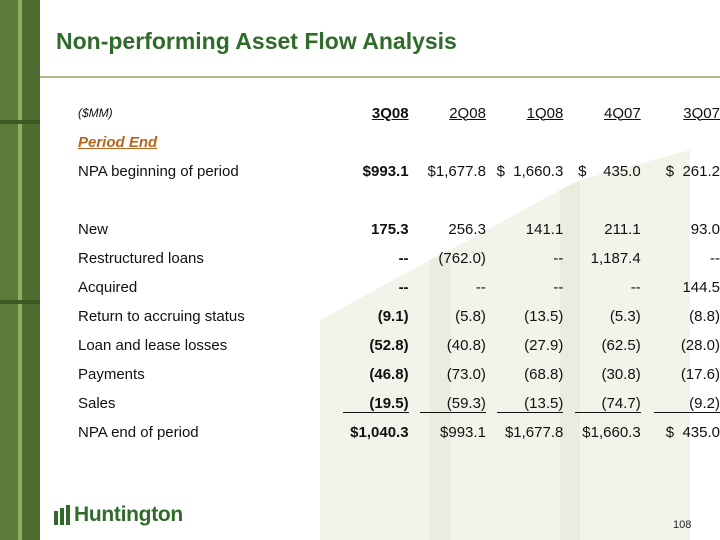 This screenshot has width=720, height=540. I want to click on cell-value: (30.8), so click(621, 374).